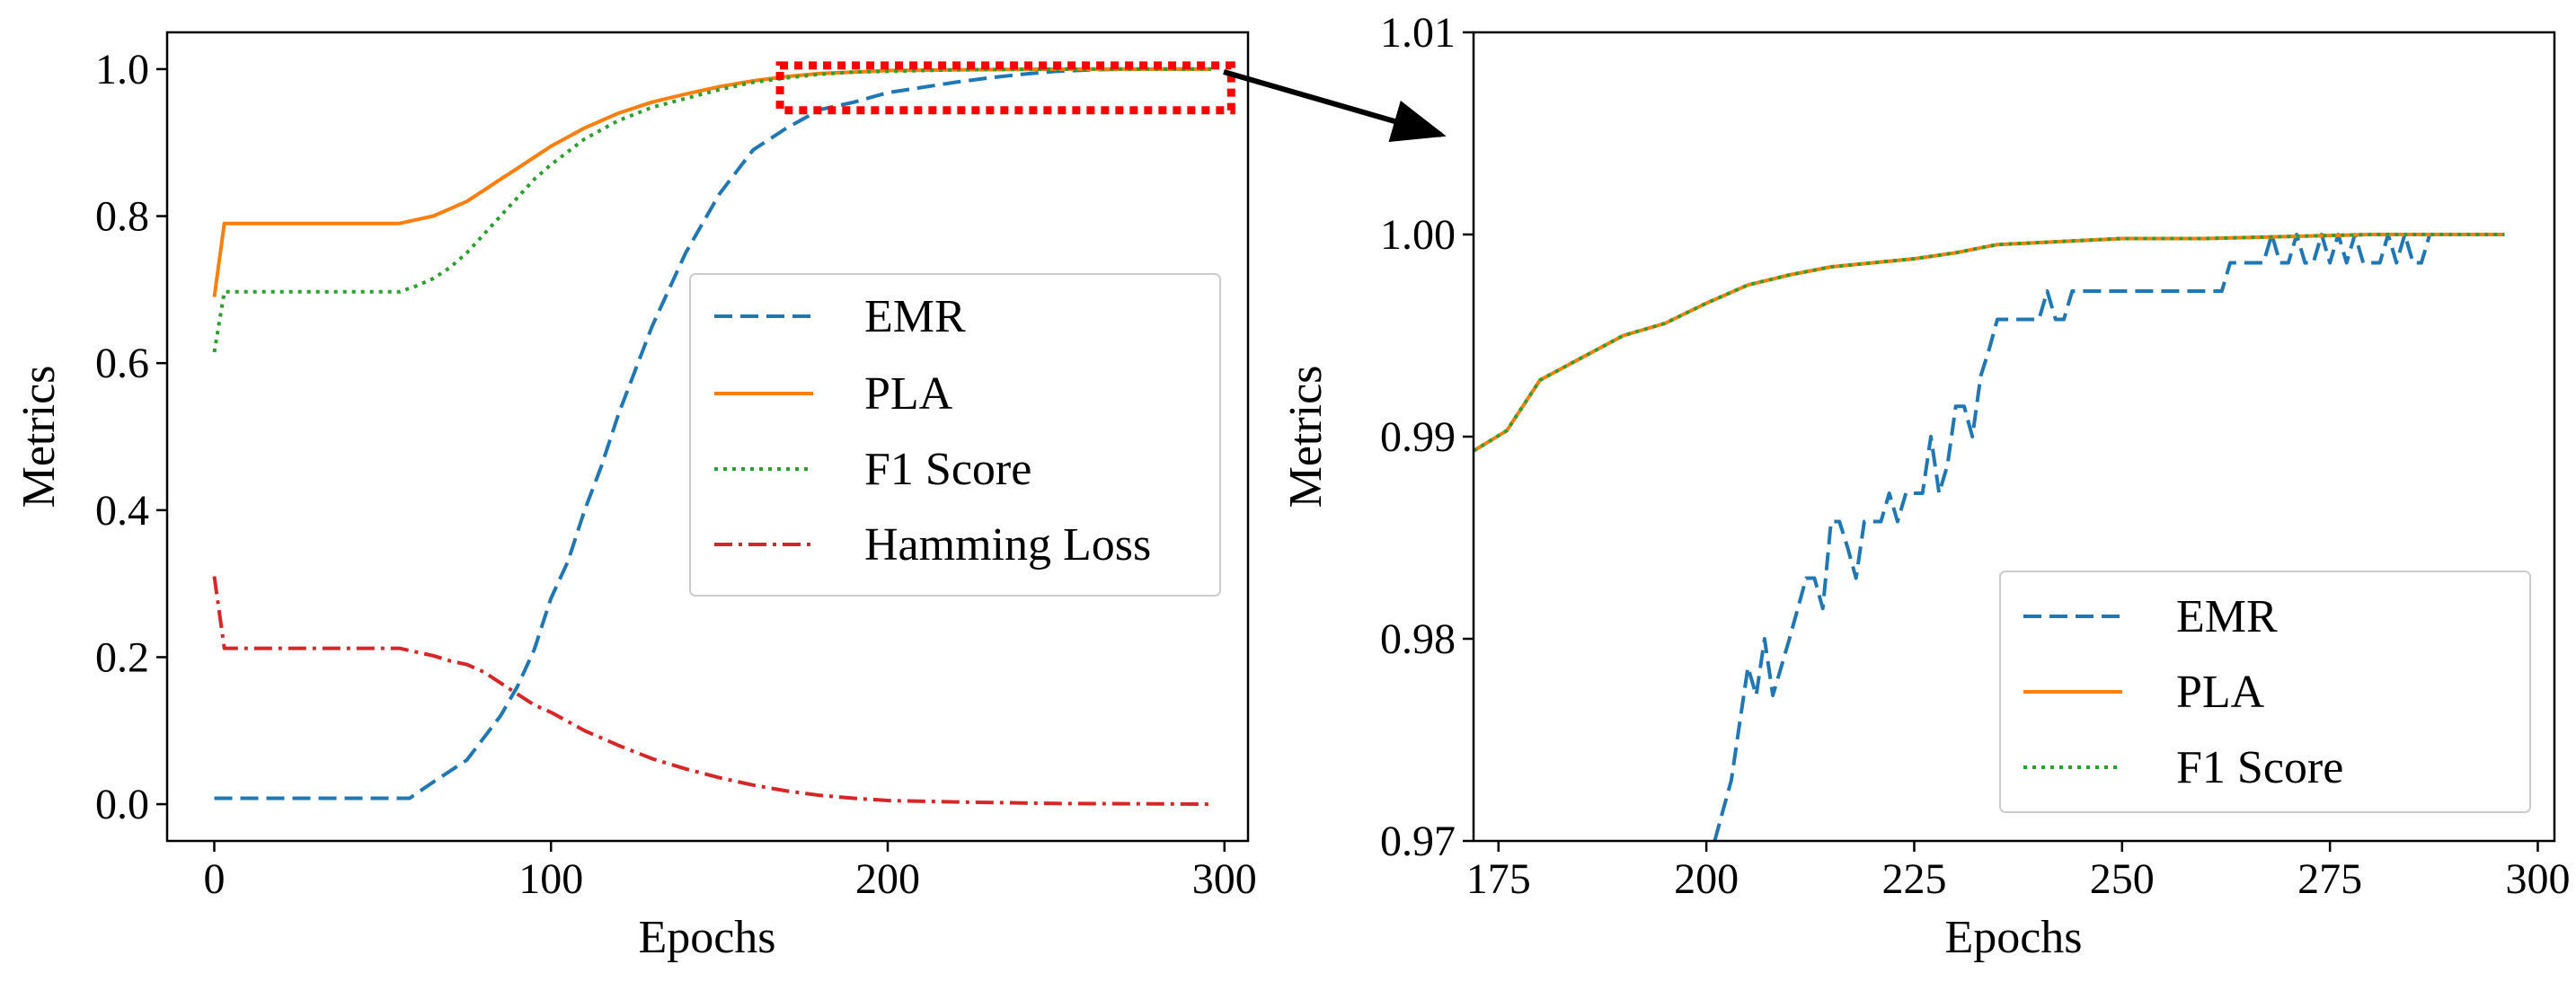 The height and width of the screenshot is (982, 2576). I want to click on overview-x-tick-label: 0, so click(214, 879).